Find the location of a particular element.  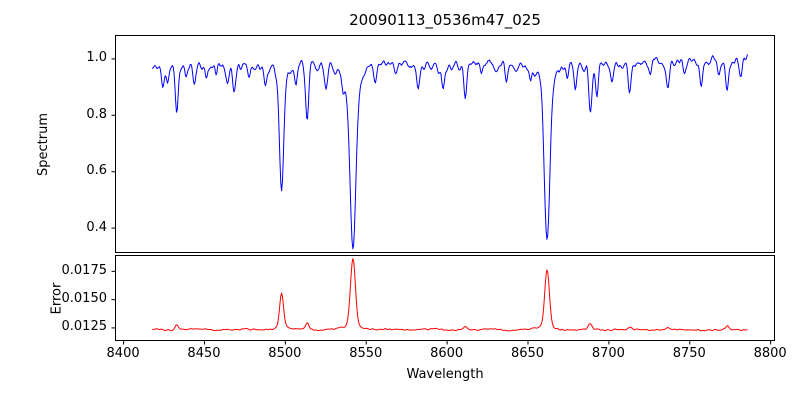

x-tick-label: 8550 is located at coordinates (366, 353).